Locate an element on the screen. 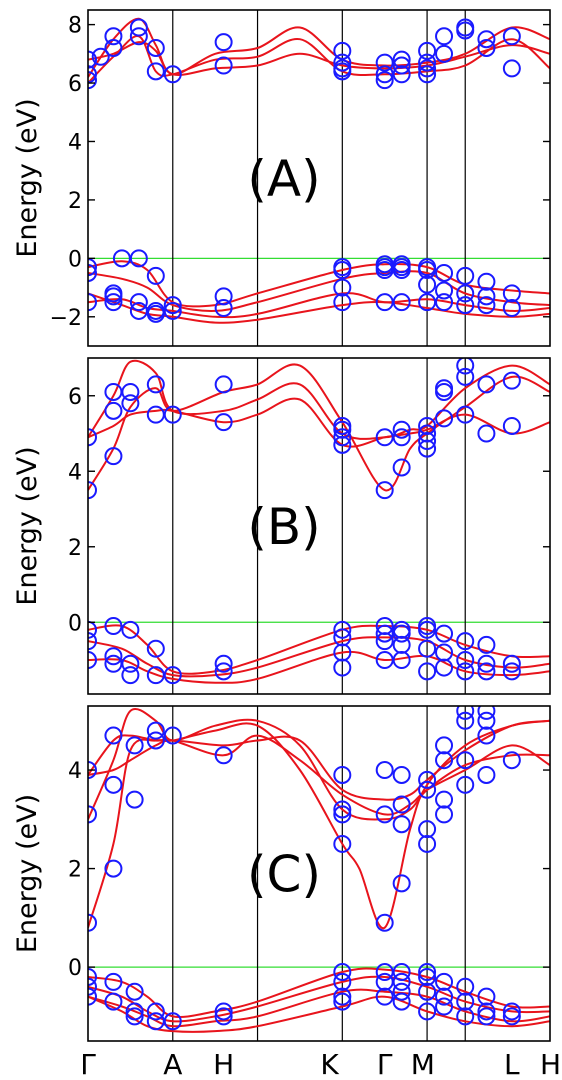 This screenshot has height=1080, width=562. panel-label: (A) is located at coordinates (283, 179).